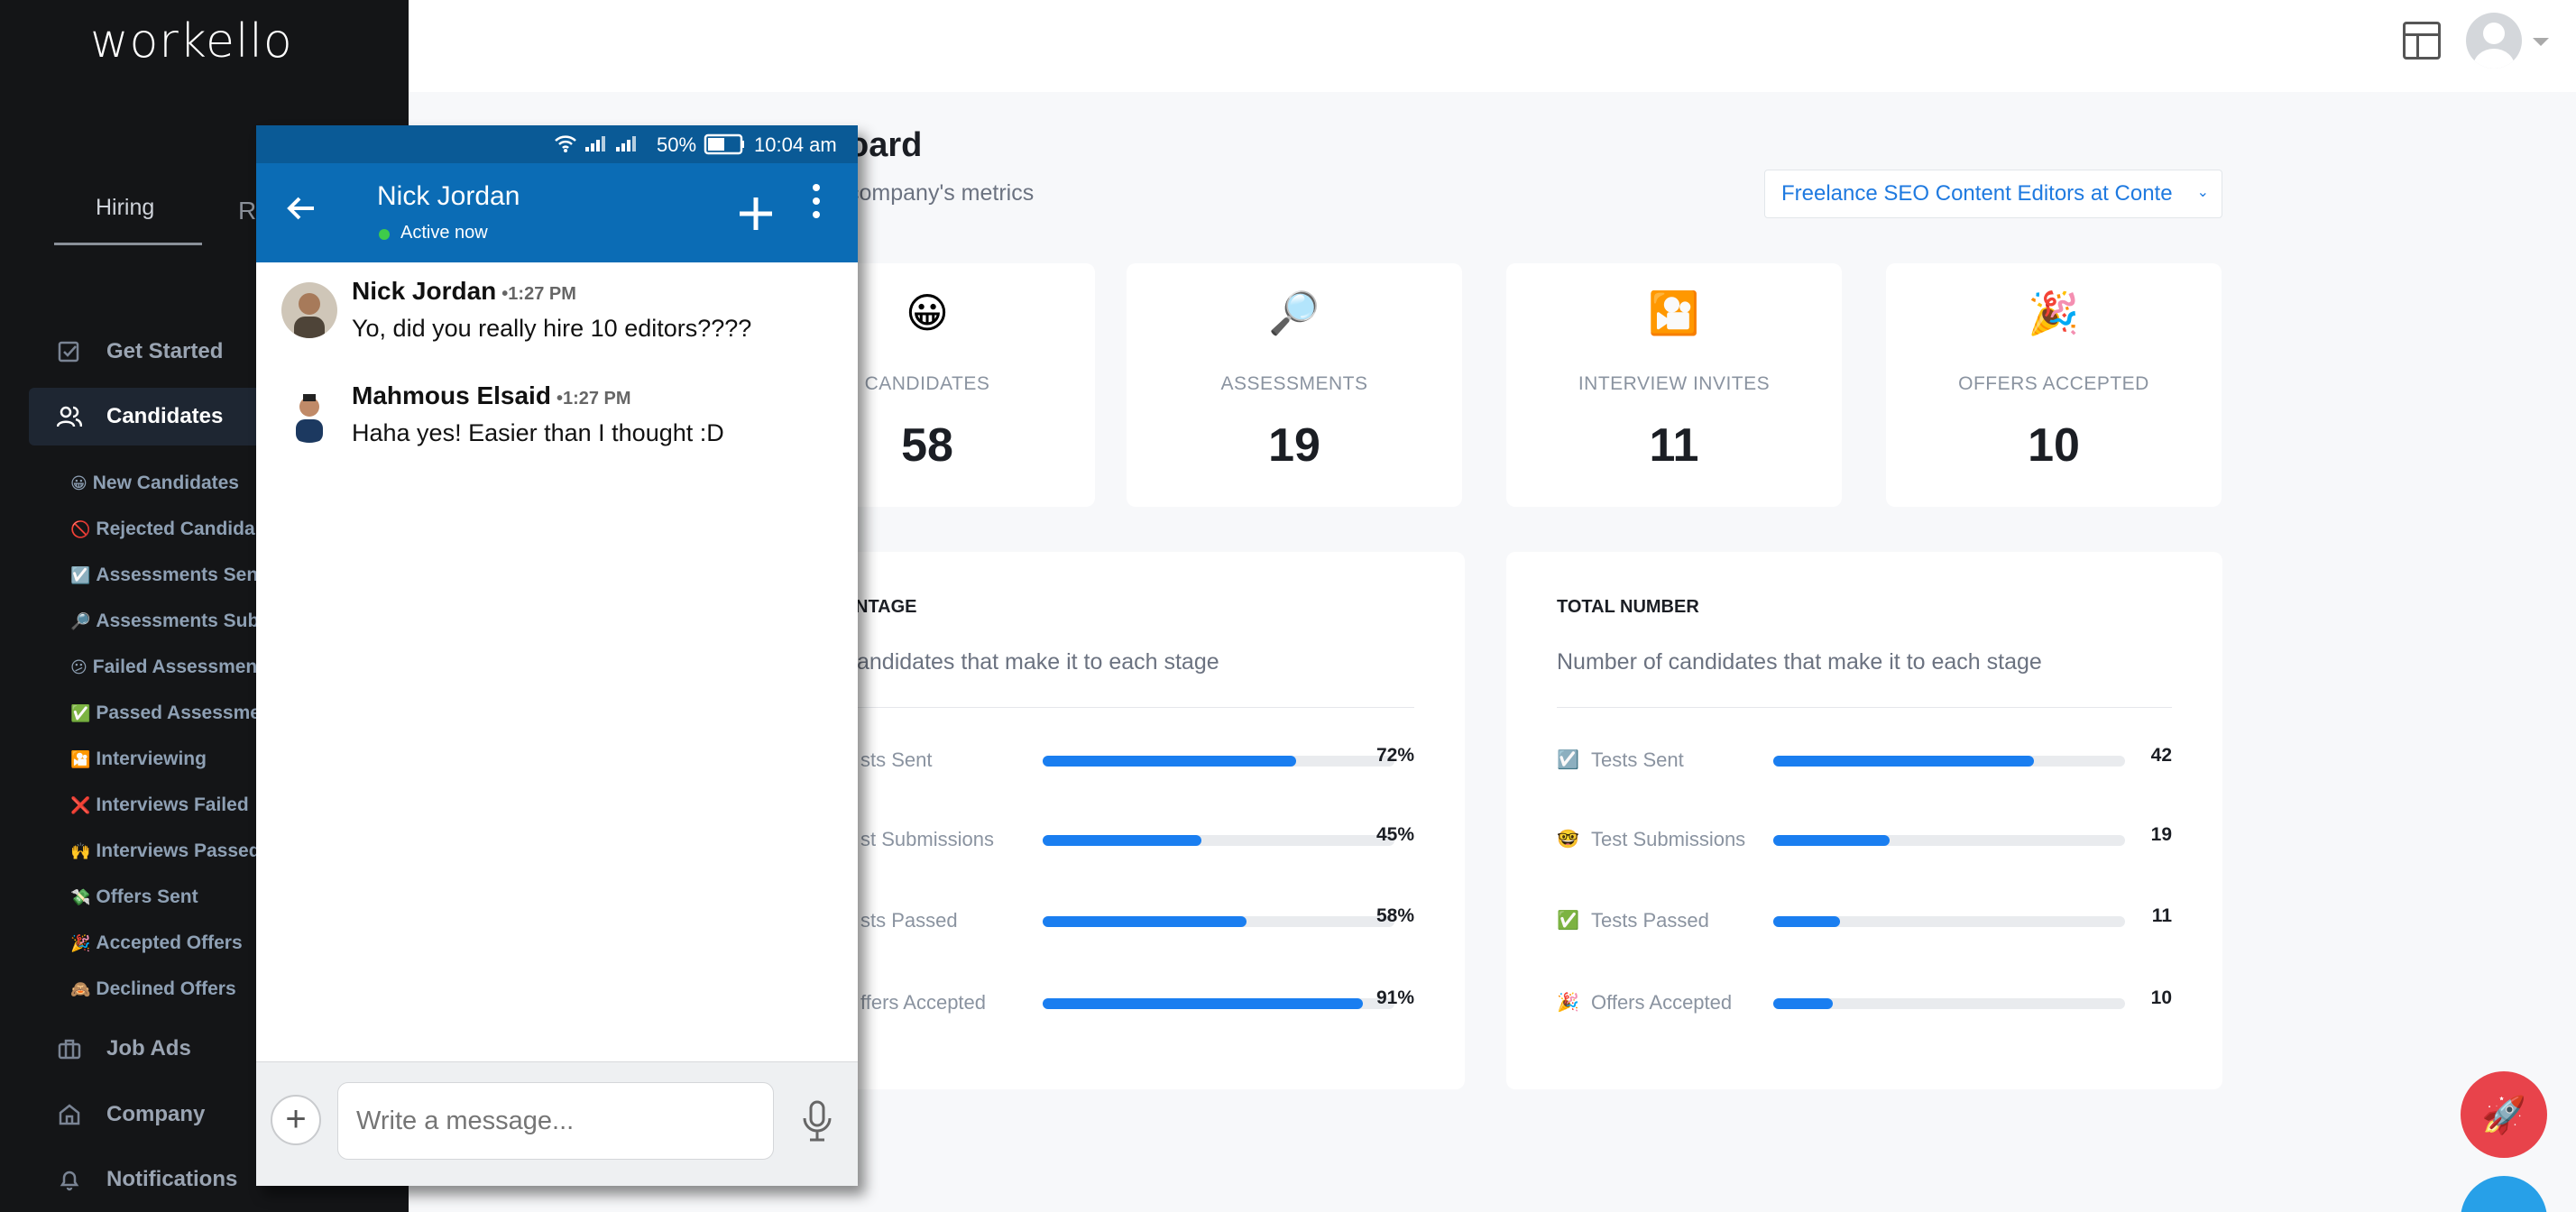 This screenshot has height=1212, width=2576. I want to click on stat-label: CANDIDATES, so click(927, 384).